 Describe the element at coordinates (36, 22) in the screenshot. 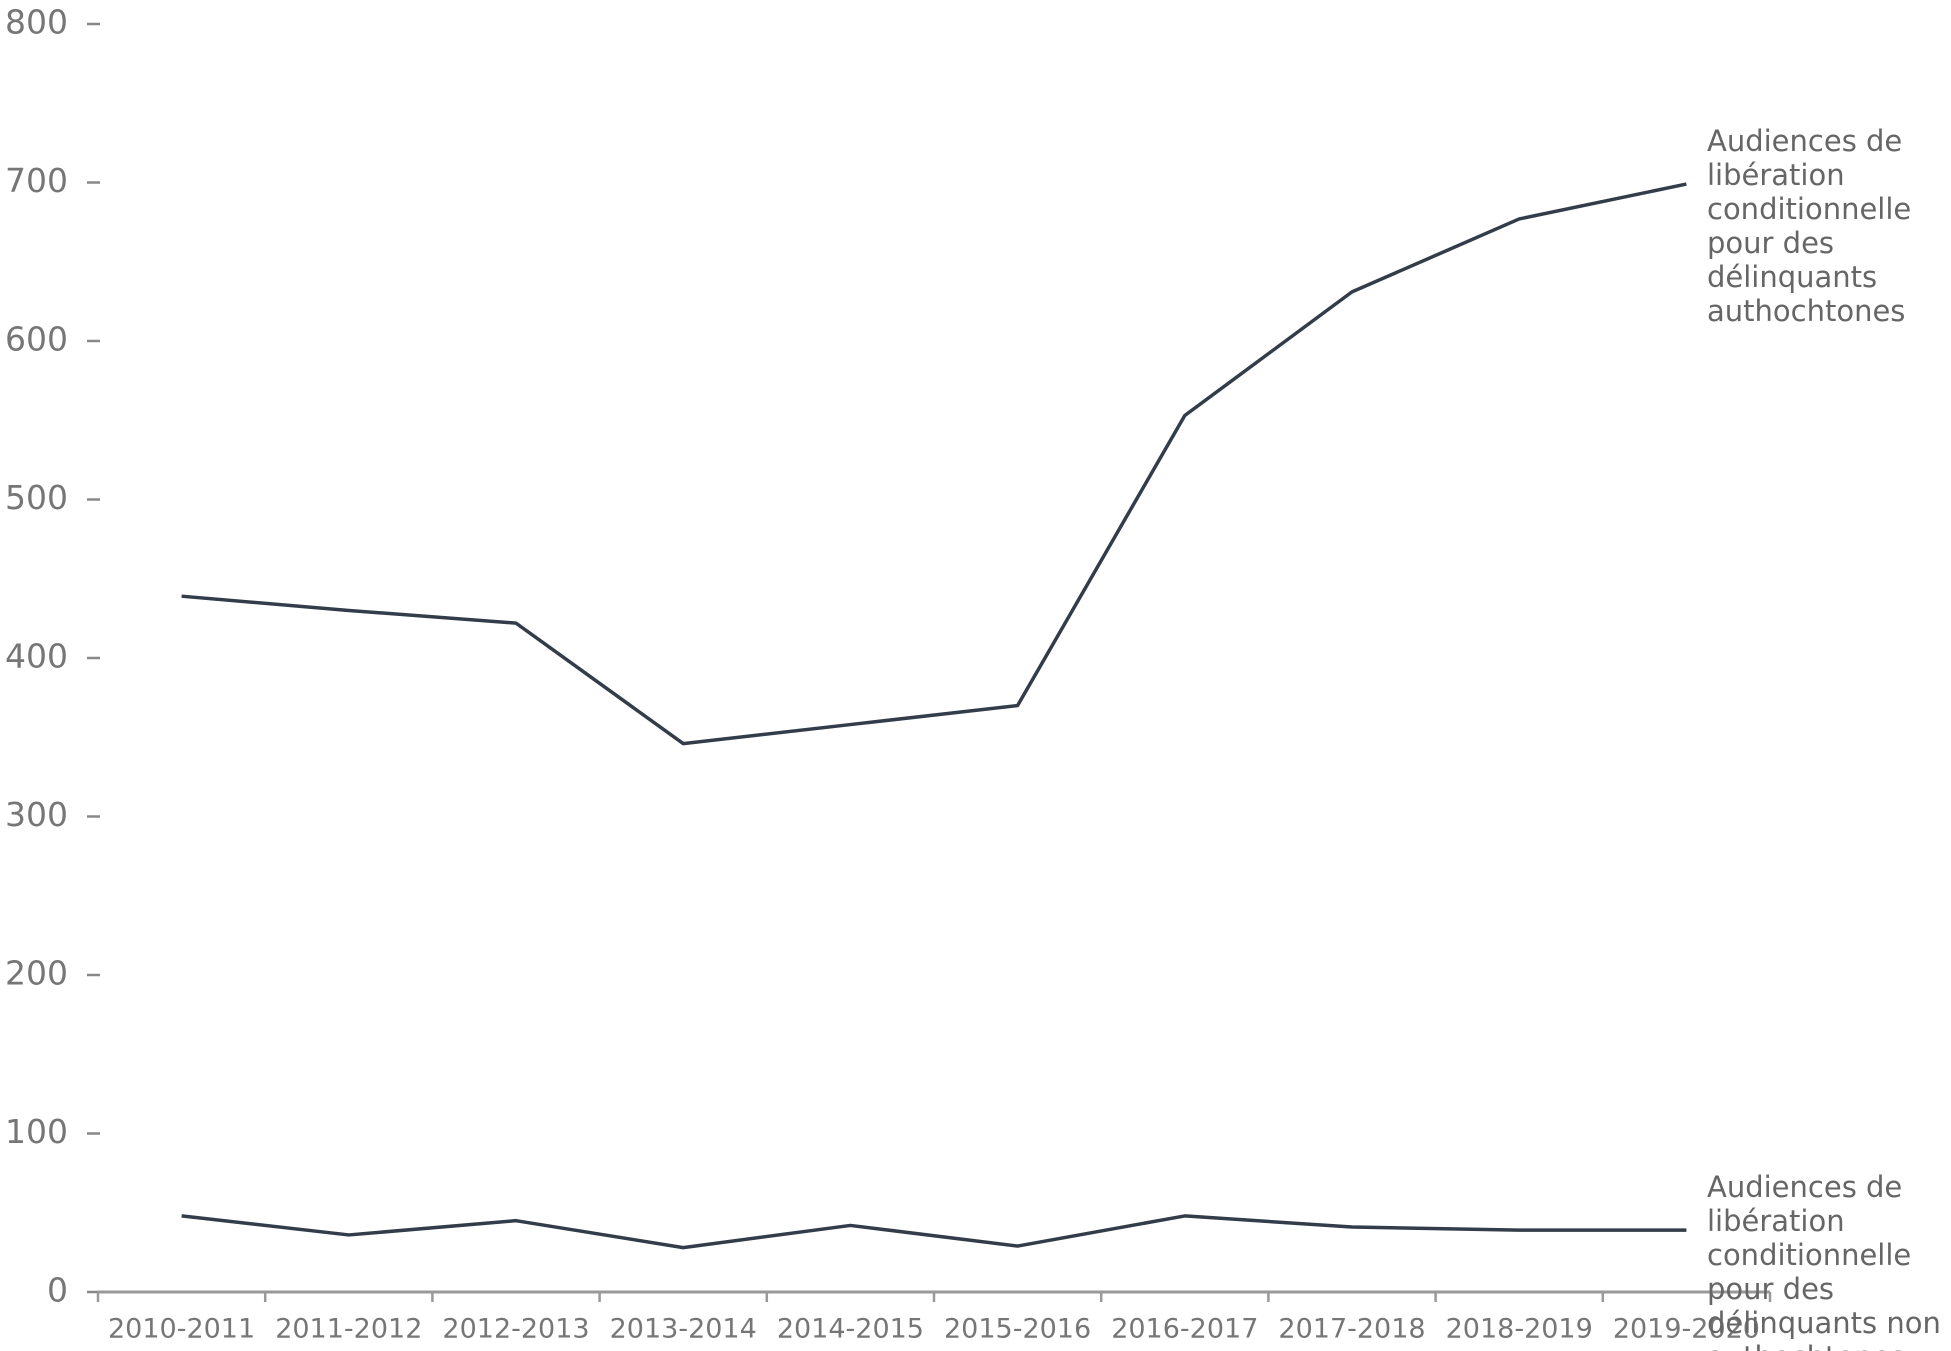

I see `y-tick-label: 800` at that location.